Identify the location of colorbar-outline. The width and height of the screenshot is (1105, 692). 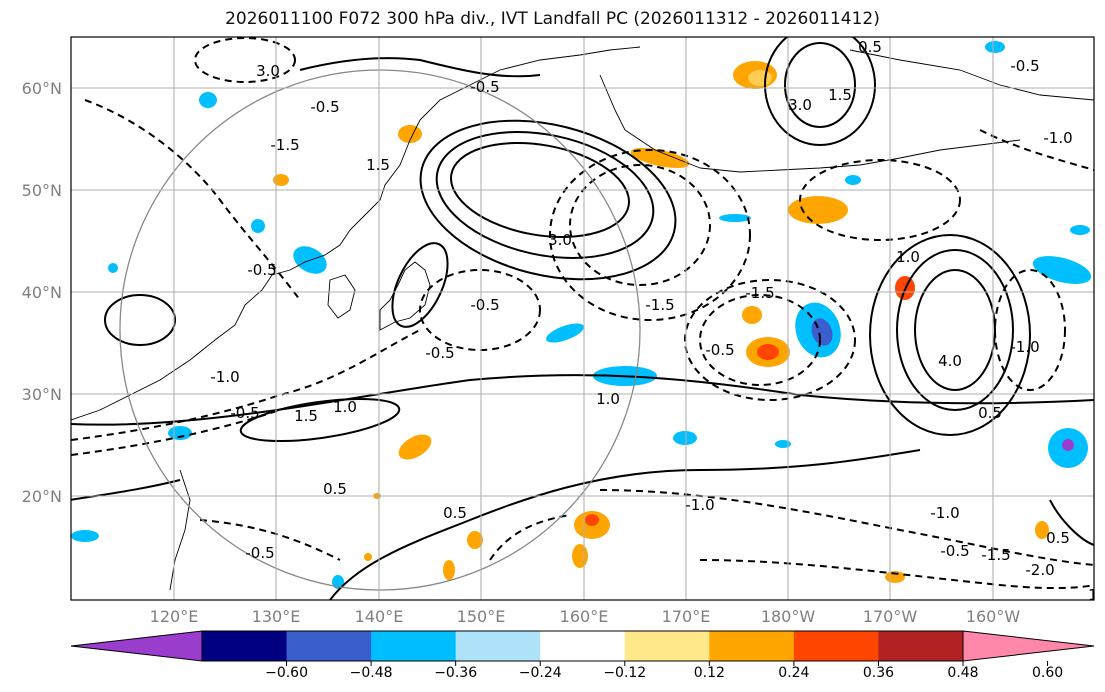
(582, 646).